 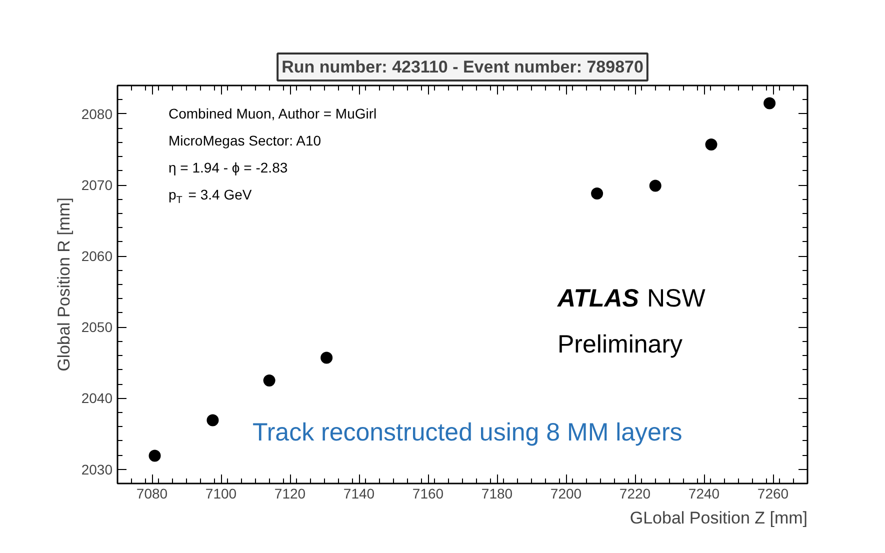 What do you see at coordinates (428, 494) in the screenshot?
I see `x-tick-label: 7160` at bounding box center [428, 494].